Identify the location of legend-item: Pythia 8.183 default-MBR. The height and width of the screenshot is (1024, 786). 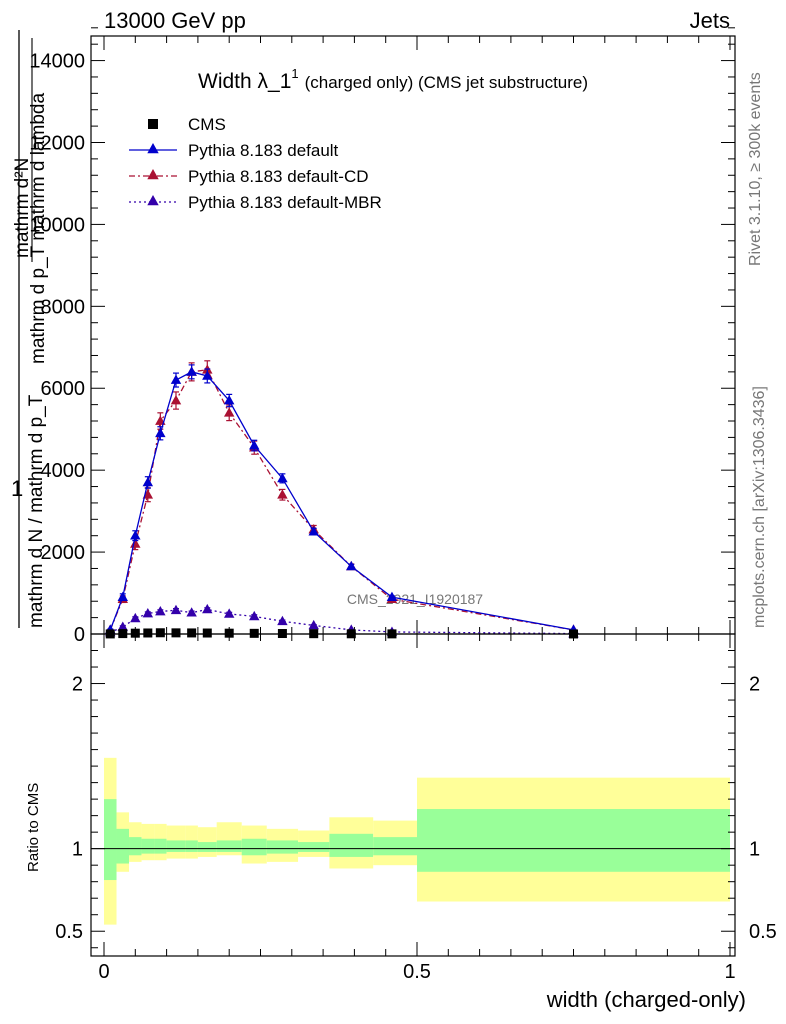
(255, 202).